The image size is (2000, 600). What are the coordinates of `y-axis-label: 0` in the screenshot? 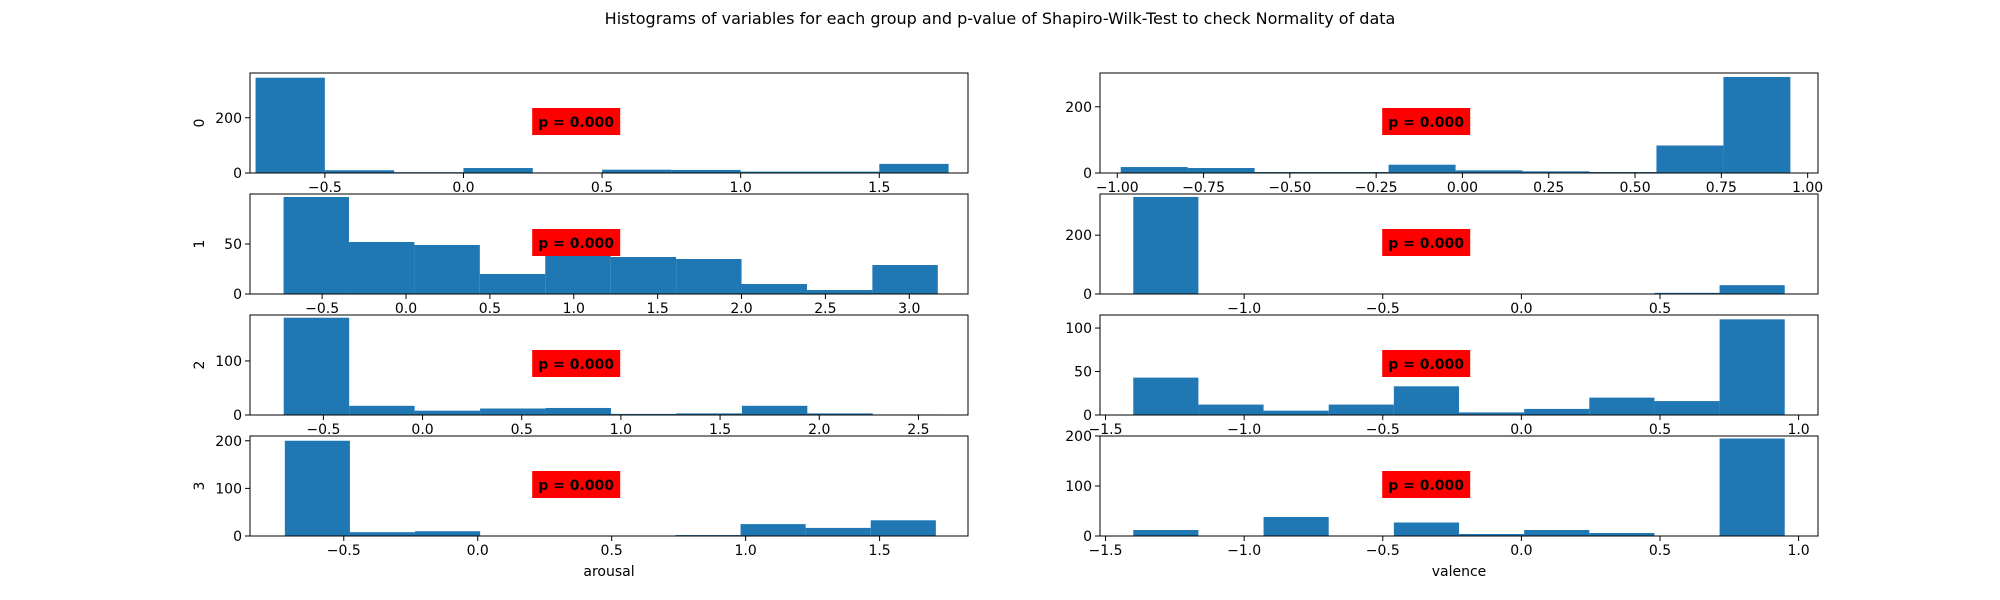 It's located at (200, 123).